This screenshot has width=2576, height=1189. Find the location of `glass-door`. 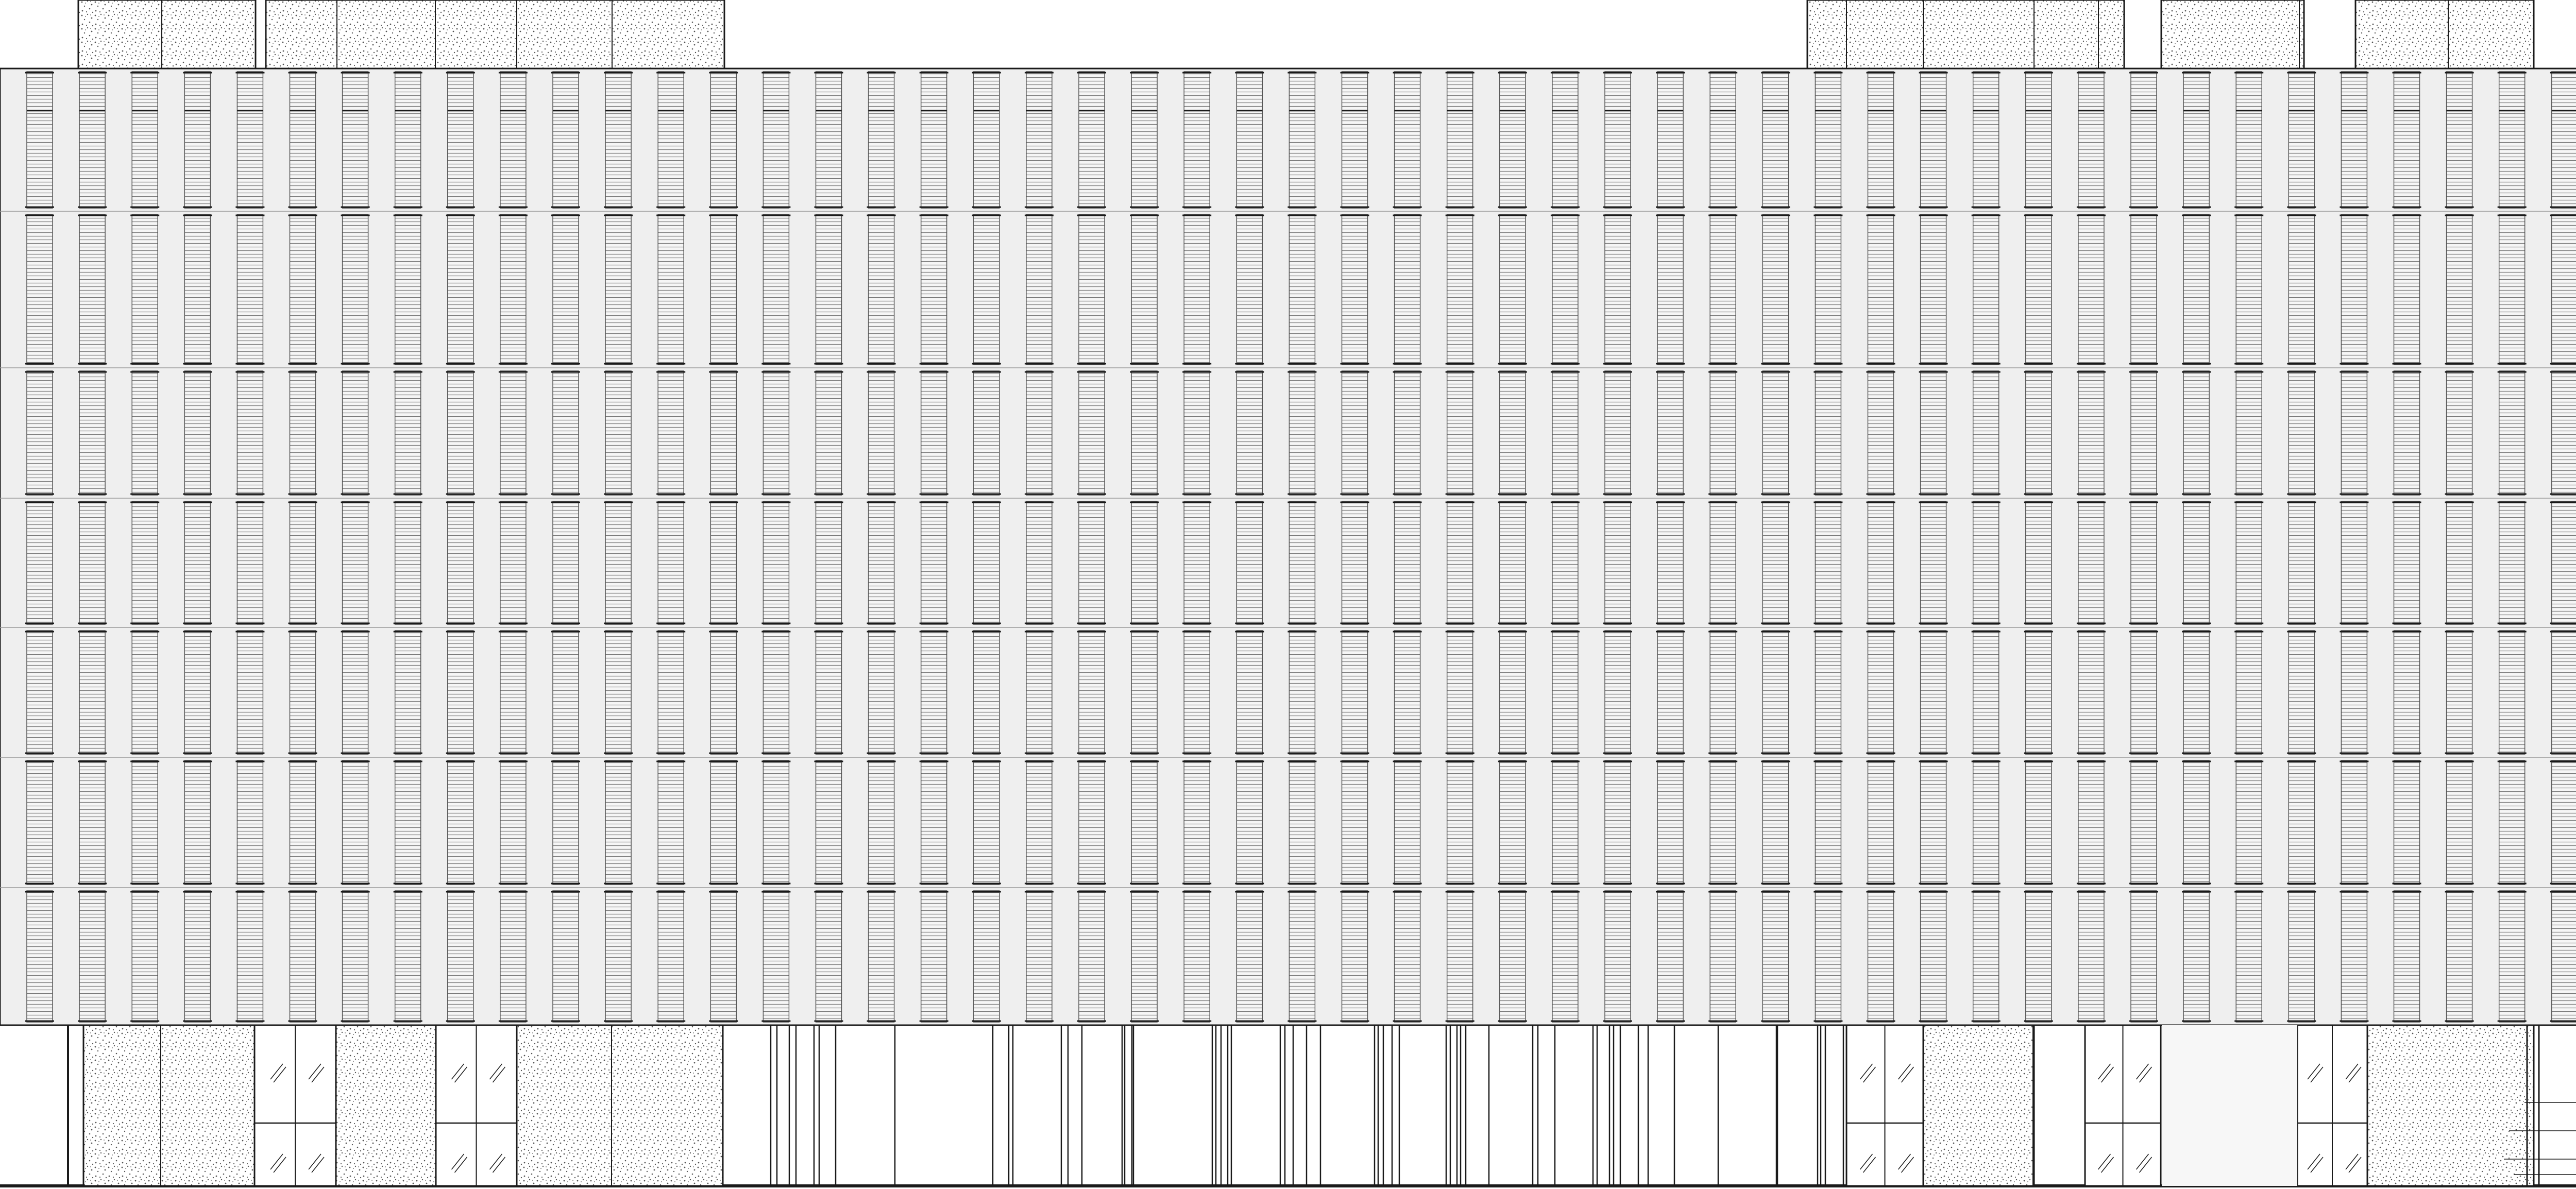

glass-door is located at coordinates (295, 1105).